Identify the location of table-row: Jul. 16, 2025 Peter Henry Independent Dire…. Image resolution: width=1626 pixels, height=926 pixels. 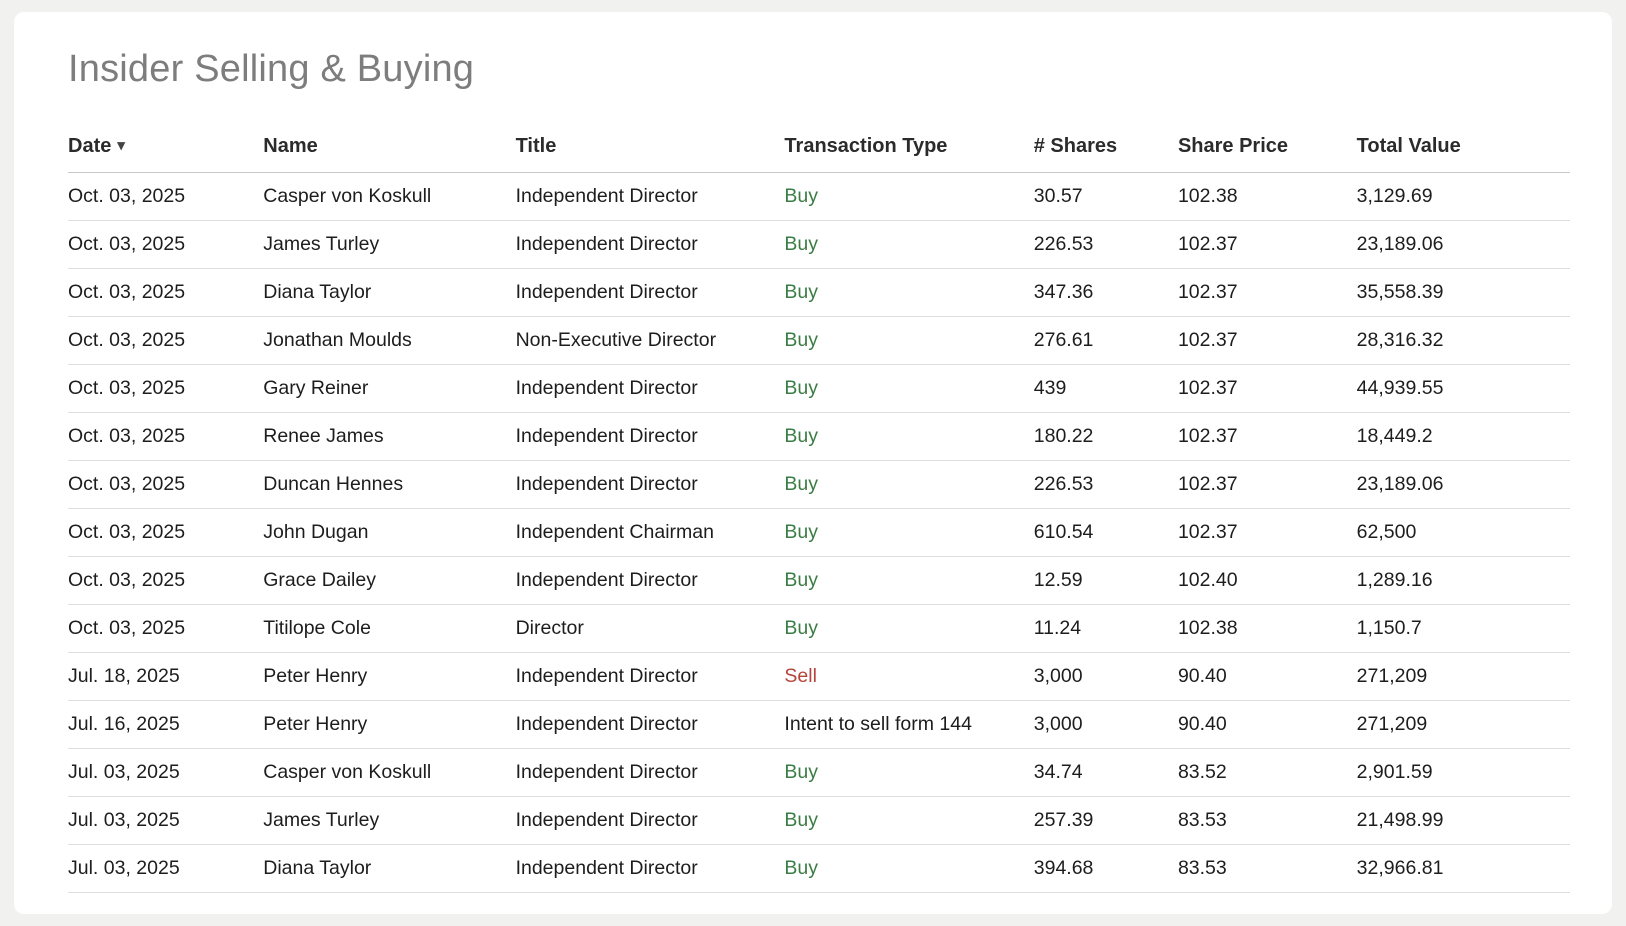
(819, 724).